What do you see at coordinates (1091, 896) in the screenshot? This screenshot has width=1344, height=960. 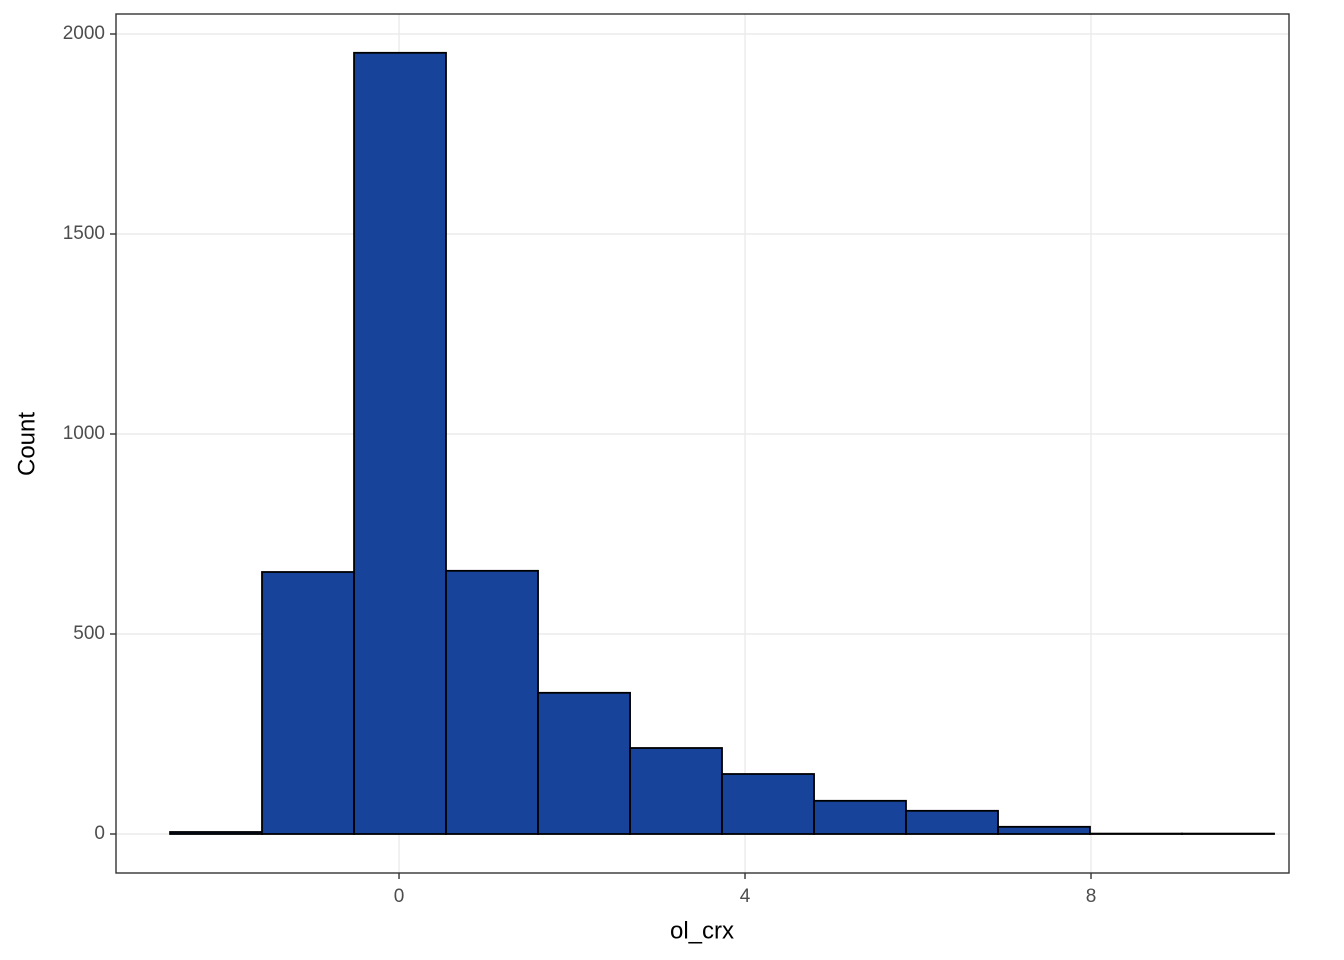 I see `x-tick-label: 8` at bounding box center [1091, 896].